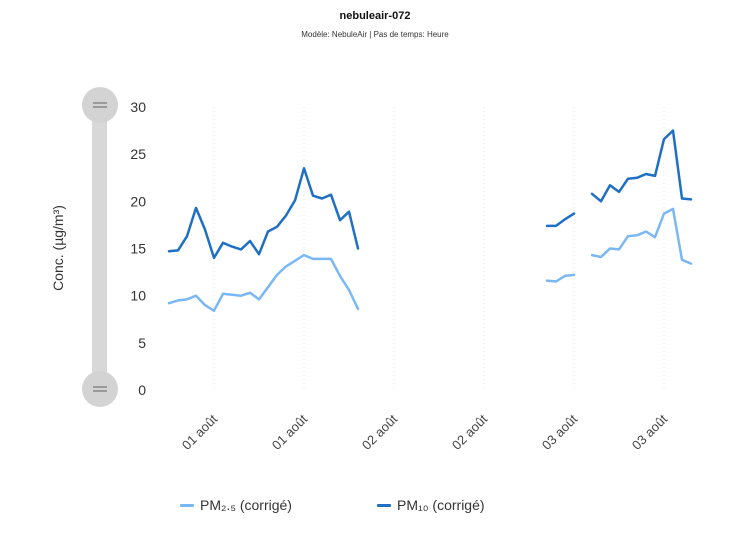  I want to click on y-tick-label: 15, so click(138, 249).